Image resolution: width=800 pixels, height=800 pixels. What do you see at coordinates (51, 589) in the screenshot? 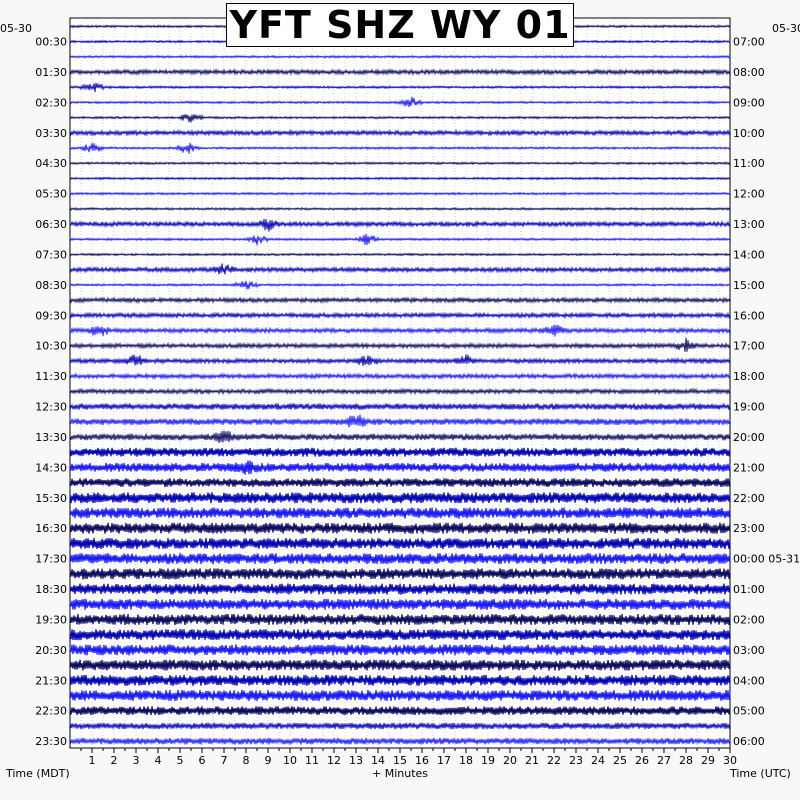
I see `left-time-label: 18:30` at bounding box center [51, 589].